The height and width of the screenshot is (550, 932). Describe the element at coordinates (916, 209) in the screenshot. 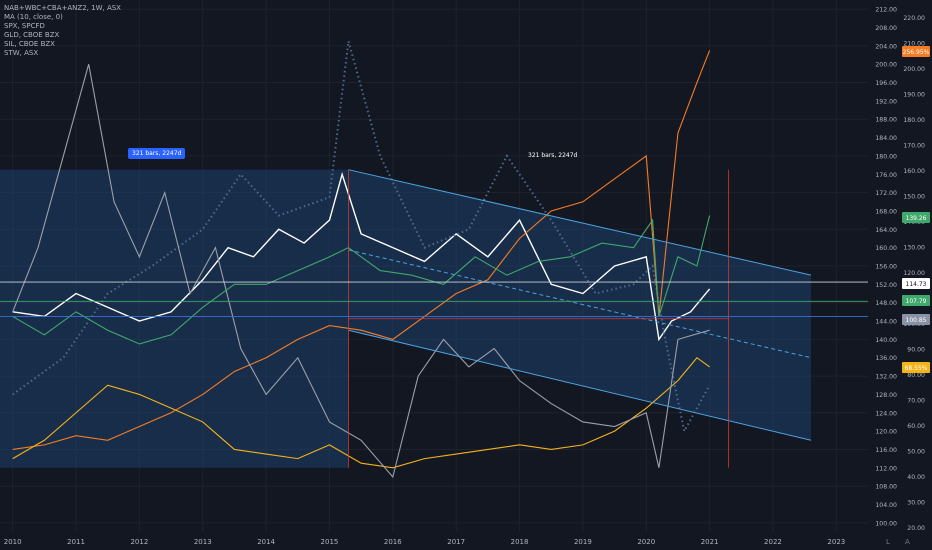

I see `price-badges: 256.95% 139.26 114.73 107.79 100.85 68.55%` at that location.